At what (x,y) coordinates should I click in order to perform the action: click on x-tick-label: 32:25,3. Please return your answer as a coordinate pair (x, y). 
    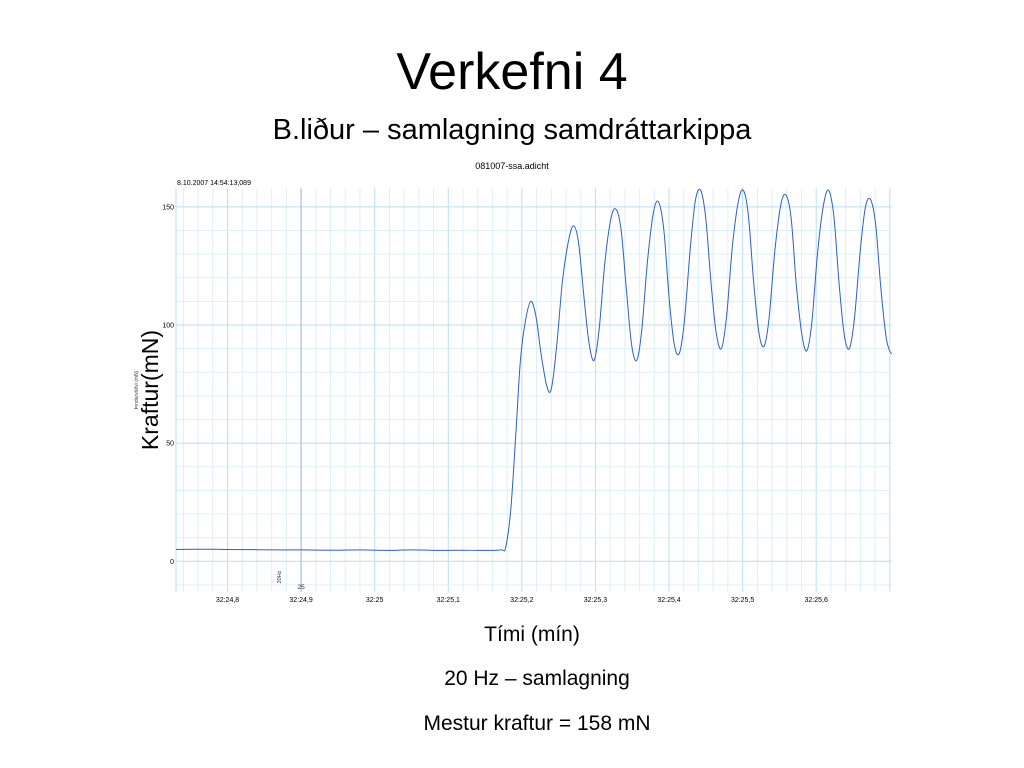
    Looking at the image, I should click on (595, 600).